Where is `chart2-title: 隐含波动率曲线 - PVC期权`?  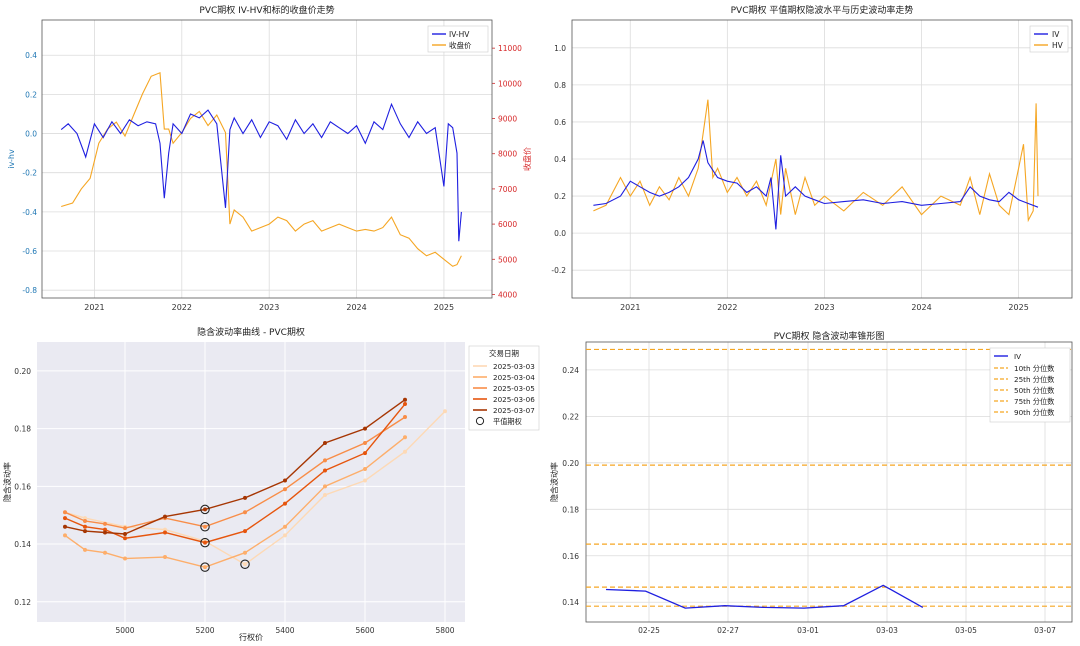
chart2-title: 隐含波动率曲线 - PVC期权 is located at coordinates (251, 332).